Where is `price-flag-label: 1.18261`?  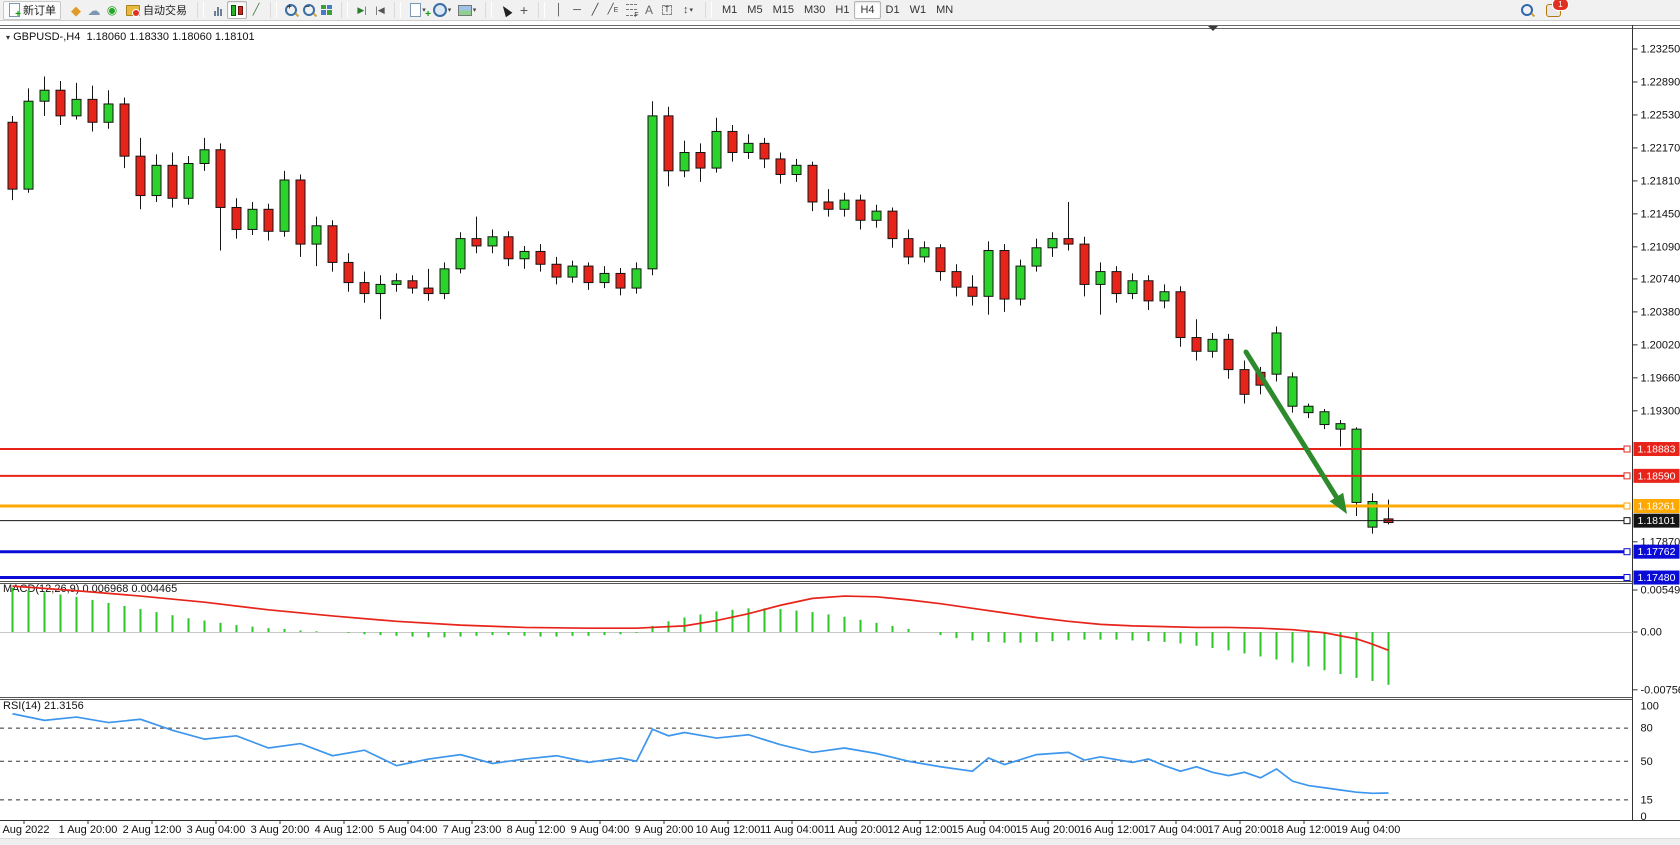 price-flag-label: 1.18261 is located at coordinates (1657, 506).